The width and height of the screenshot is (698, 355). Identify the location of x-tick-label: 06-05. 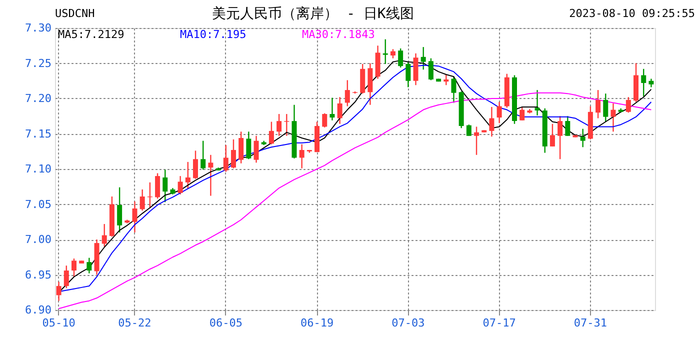
(225, 323).